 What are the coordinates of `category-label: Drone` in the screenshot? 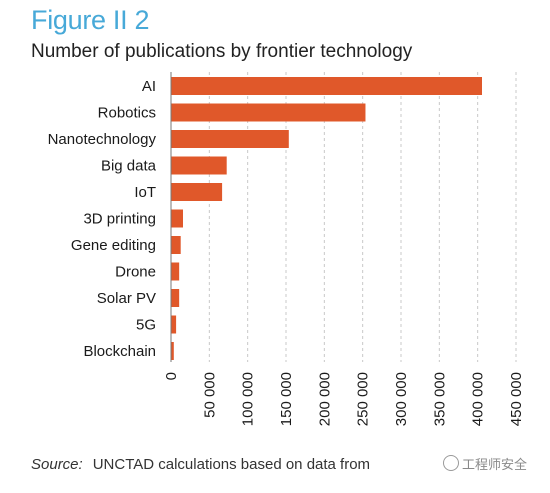 It's located at (135, 272).